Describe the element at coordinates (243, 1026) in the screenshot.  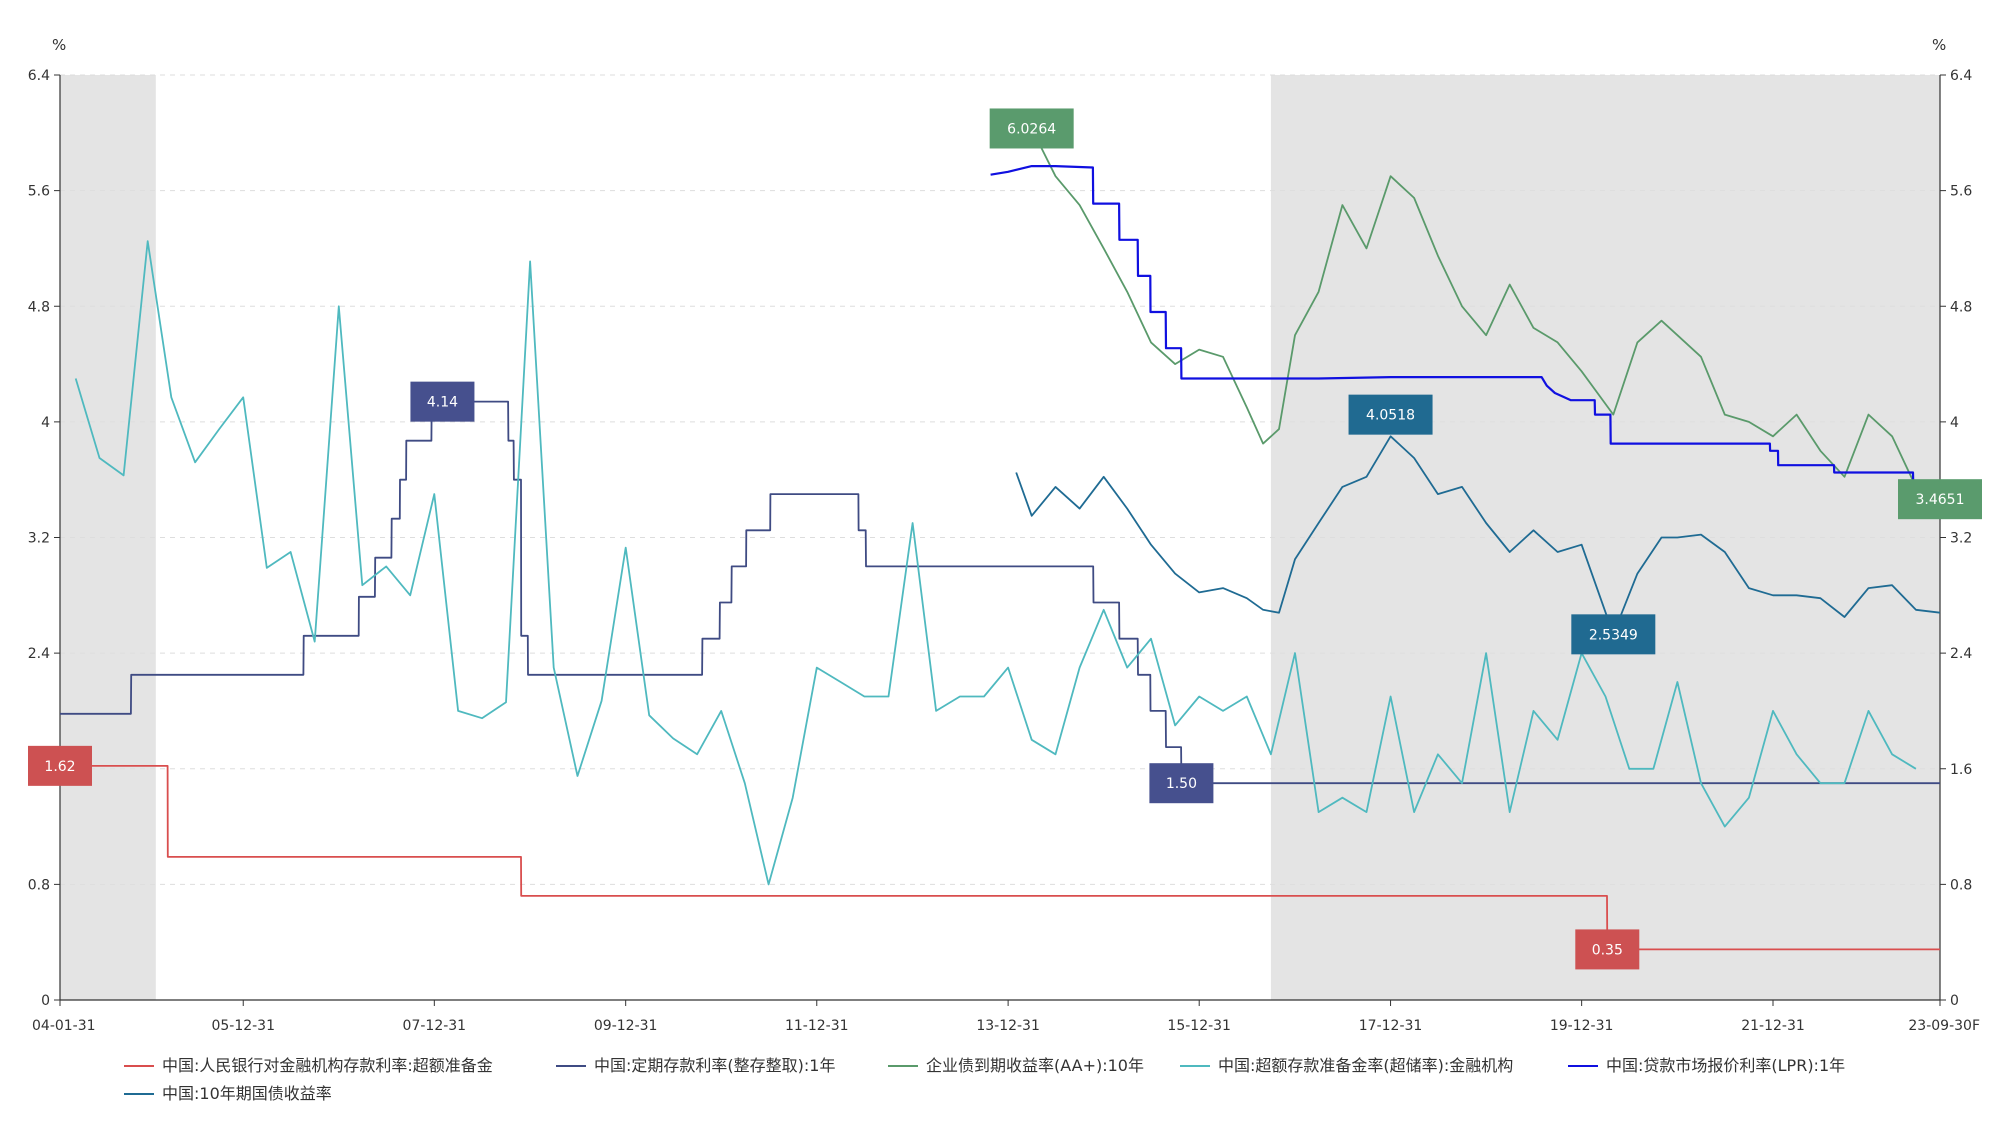
I see `x-tick-label: 05-12-31` at that location.